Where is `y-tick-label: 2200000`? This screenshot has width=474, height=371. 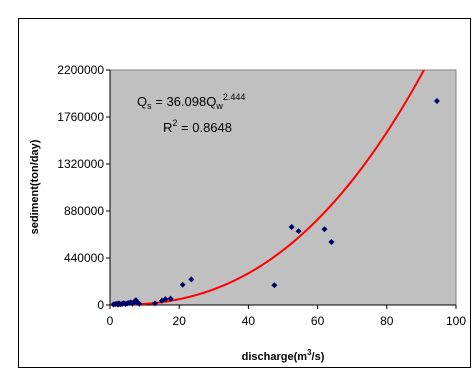
y-tick-label: 2200000 is located at coordinates (80, 70).